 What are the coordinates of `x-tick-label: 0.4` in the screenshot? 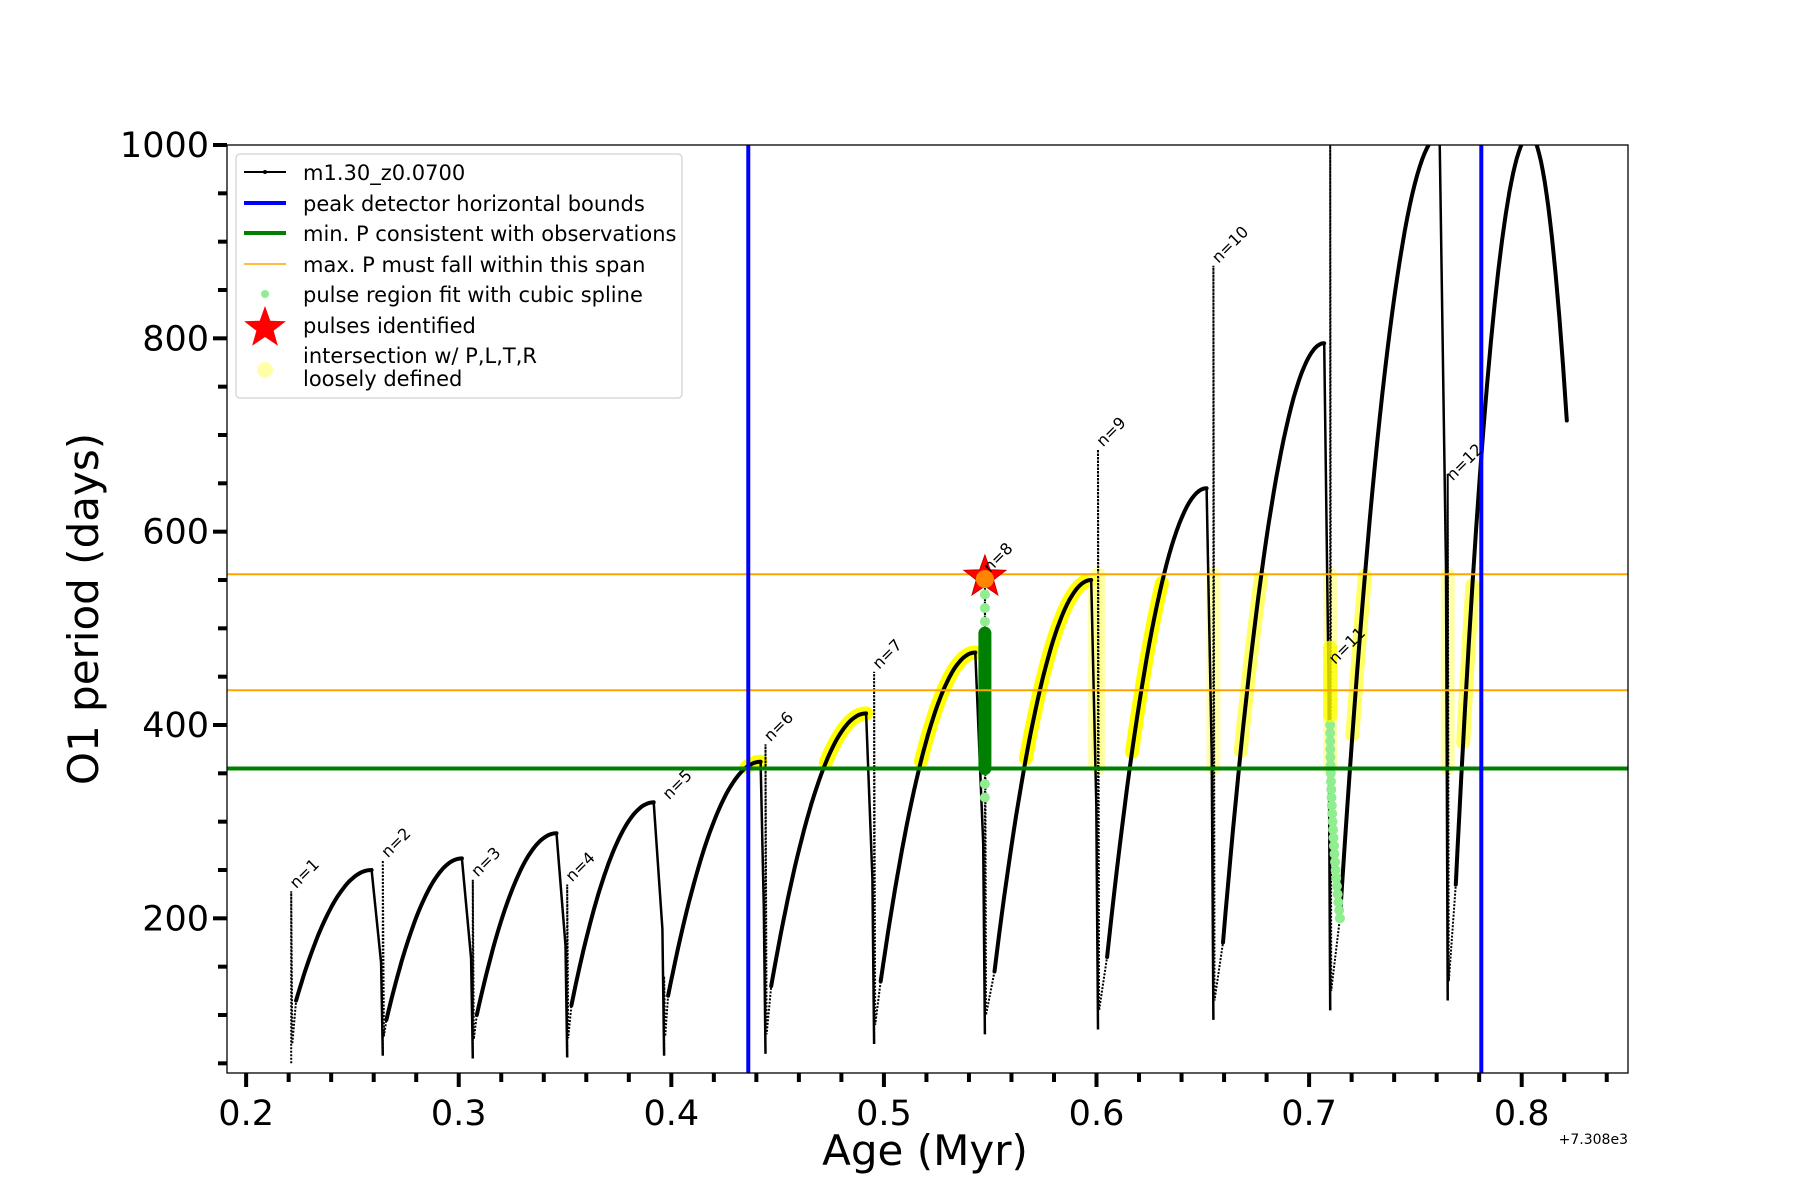 It's located at (671, 1114).